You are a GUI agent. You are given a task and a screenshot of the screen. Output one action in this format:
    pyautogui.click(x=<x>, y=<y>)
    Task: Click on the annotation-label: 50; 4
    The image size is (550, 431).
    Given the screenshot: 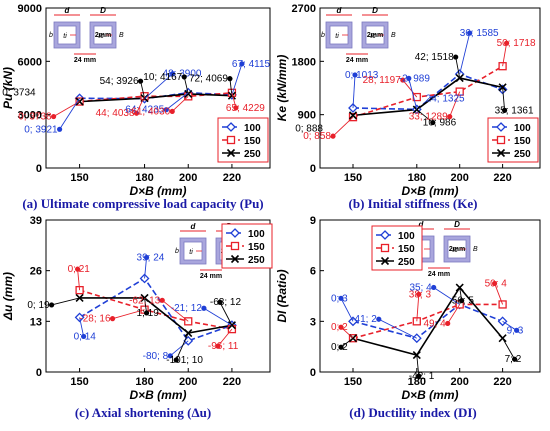 What is the action you would take?
    pyautogui.click(x=496, y=283)
    